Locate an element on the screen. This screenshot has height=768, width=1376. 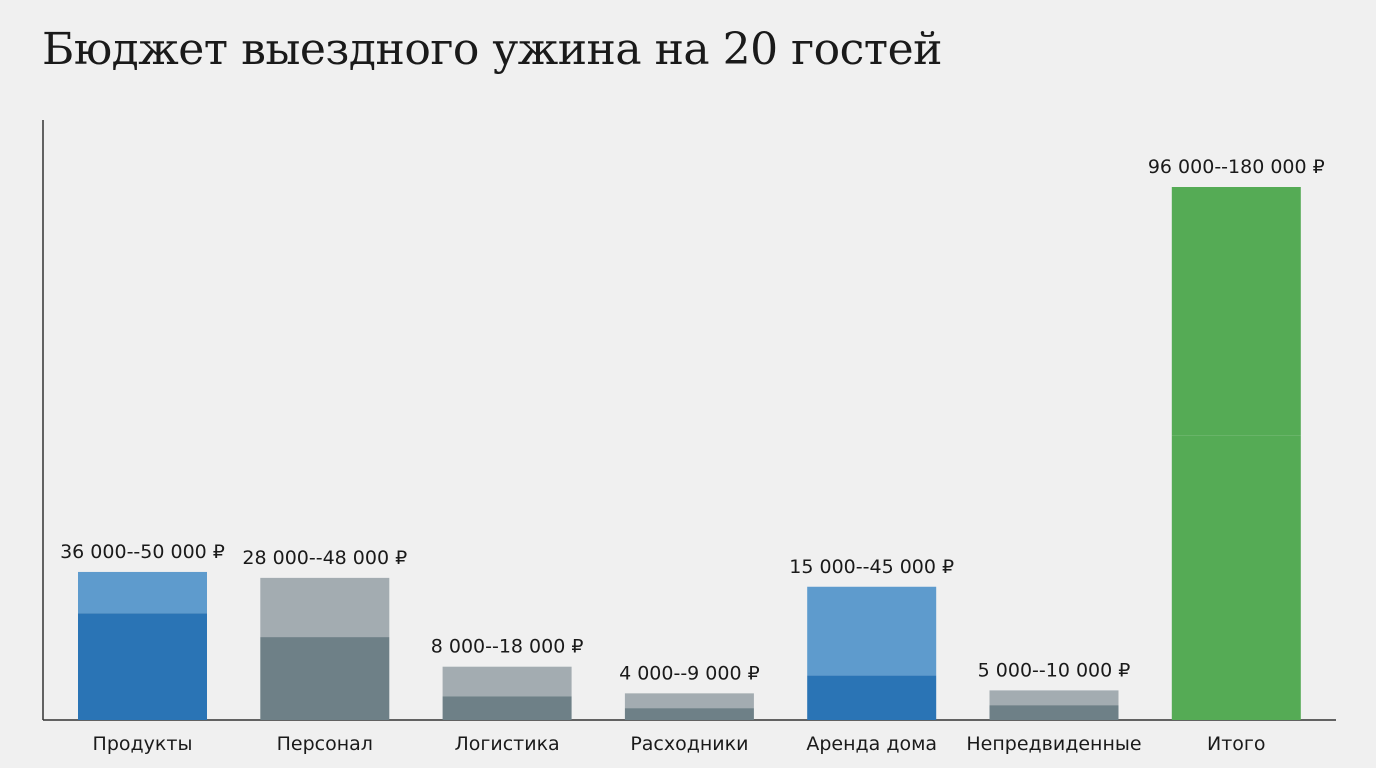
bar-group: 8 000--18 000 ₽ Логистика is located at coordinates (507, 695).